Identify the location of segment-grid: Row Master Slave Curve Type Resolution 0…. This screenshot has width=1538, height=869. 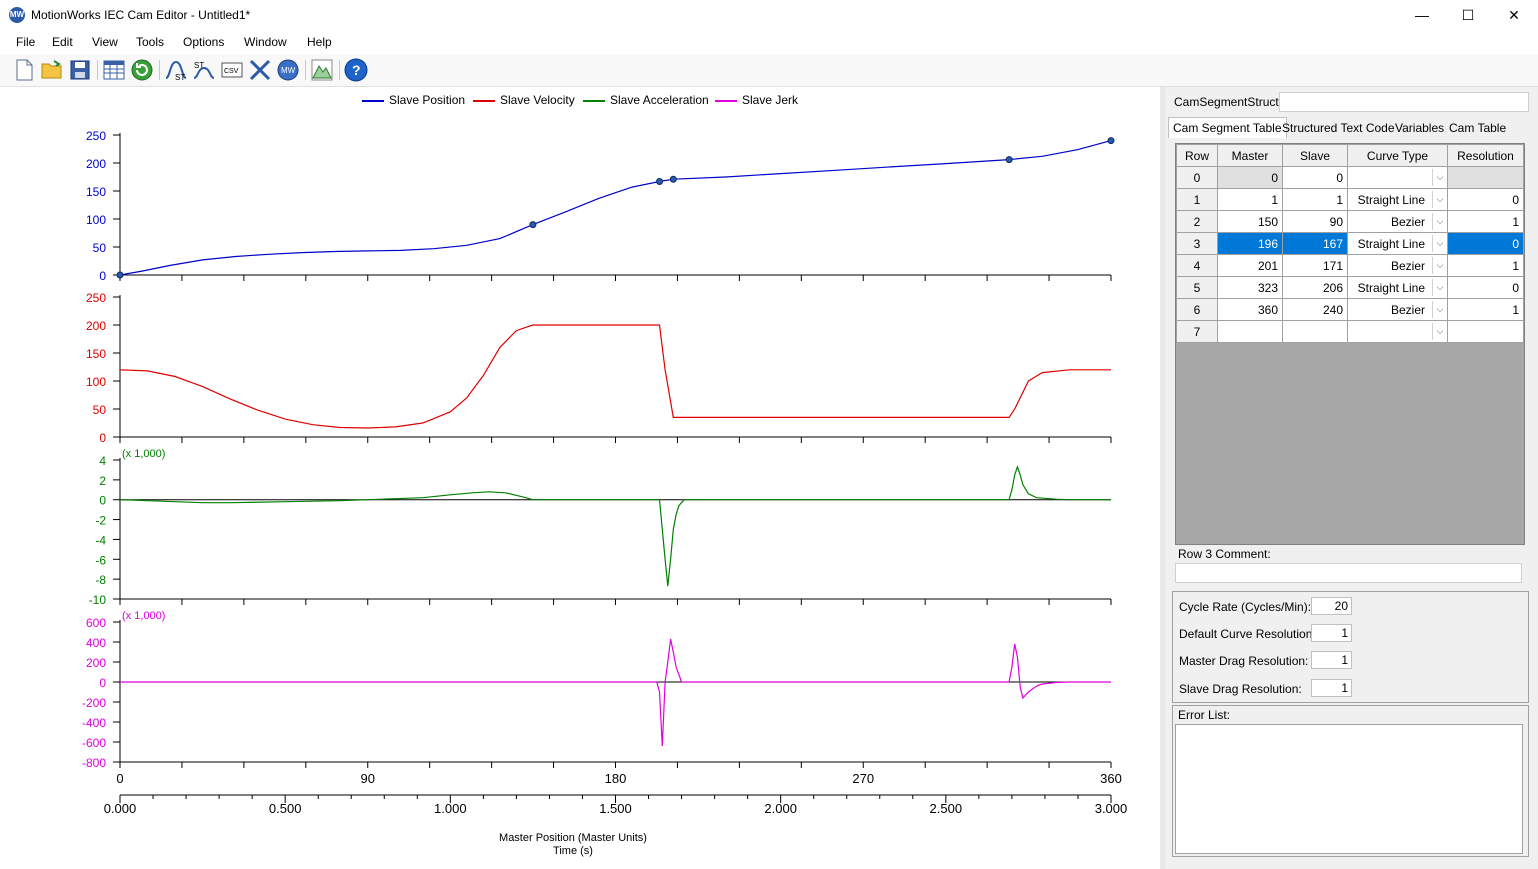
(1350, 344).